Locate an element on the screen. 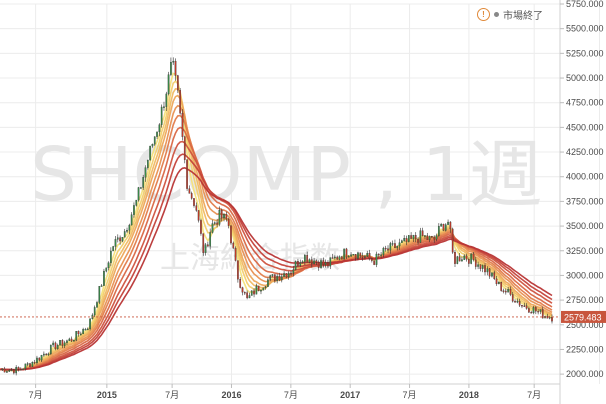 The width and height of the screenshot is (606, 404). y-tick-label: 3500.000 is located at coordinates (585, 226).